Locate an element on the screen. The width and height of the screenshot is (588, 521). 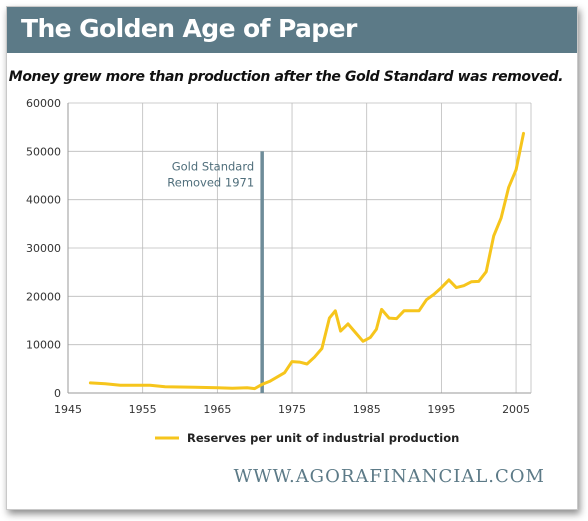
title-bar: The Golden Age of Paper is located at coordinates (292, 30).